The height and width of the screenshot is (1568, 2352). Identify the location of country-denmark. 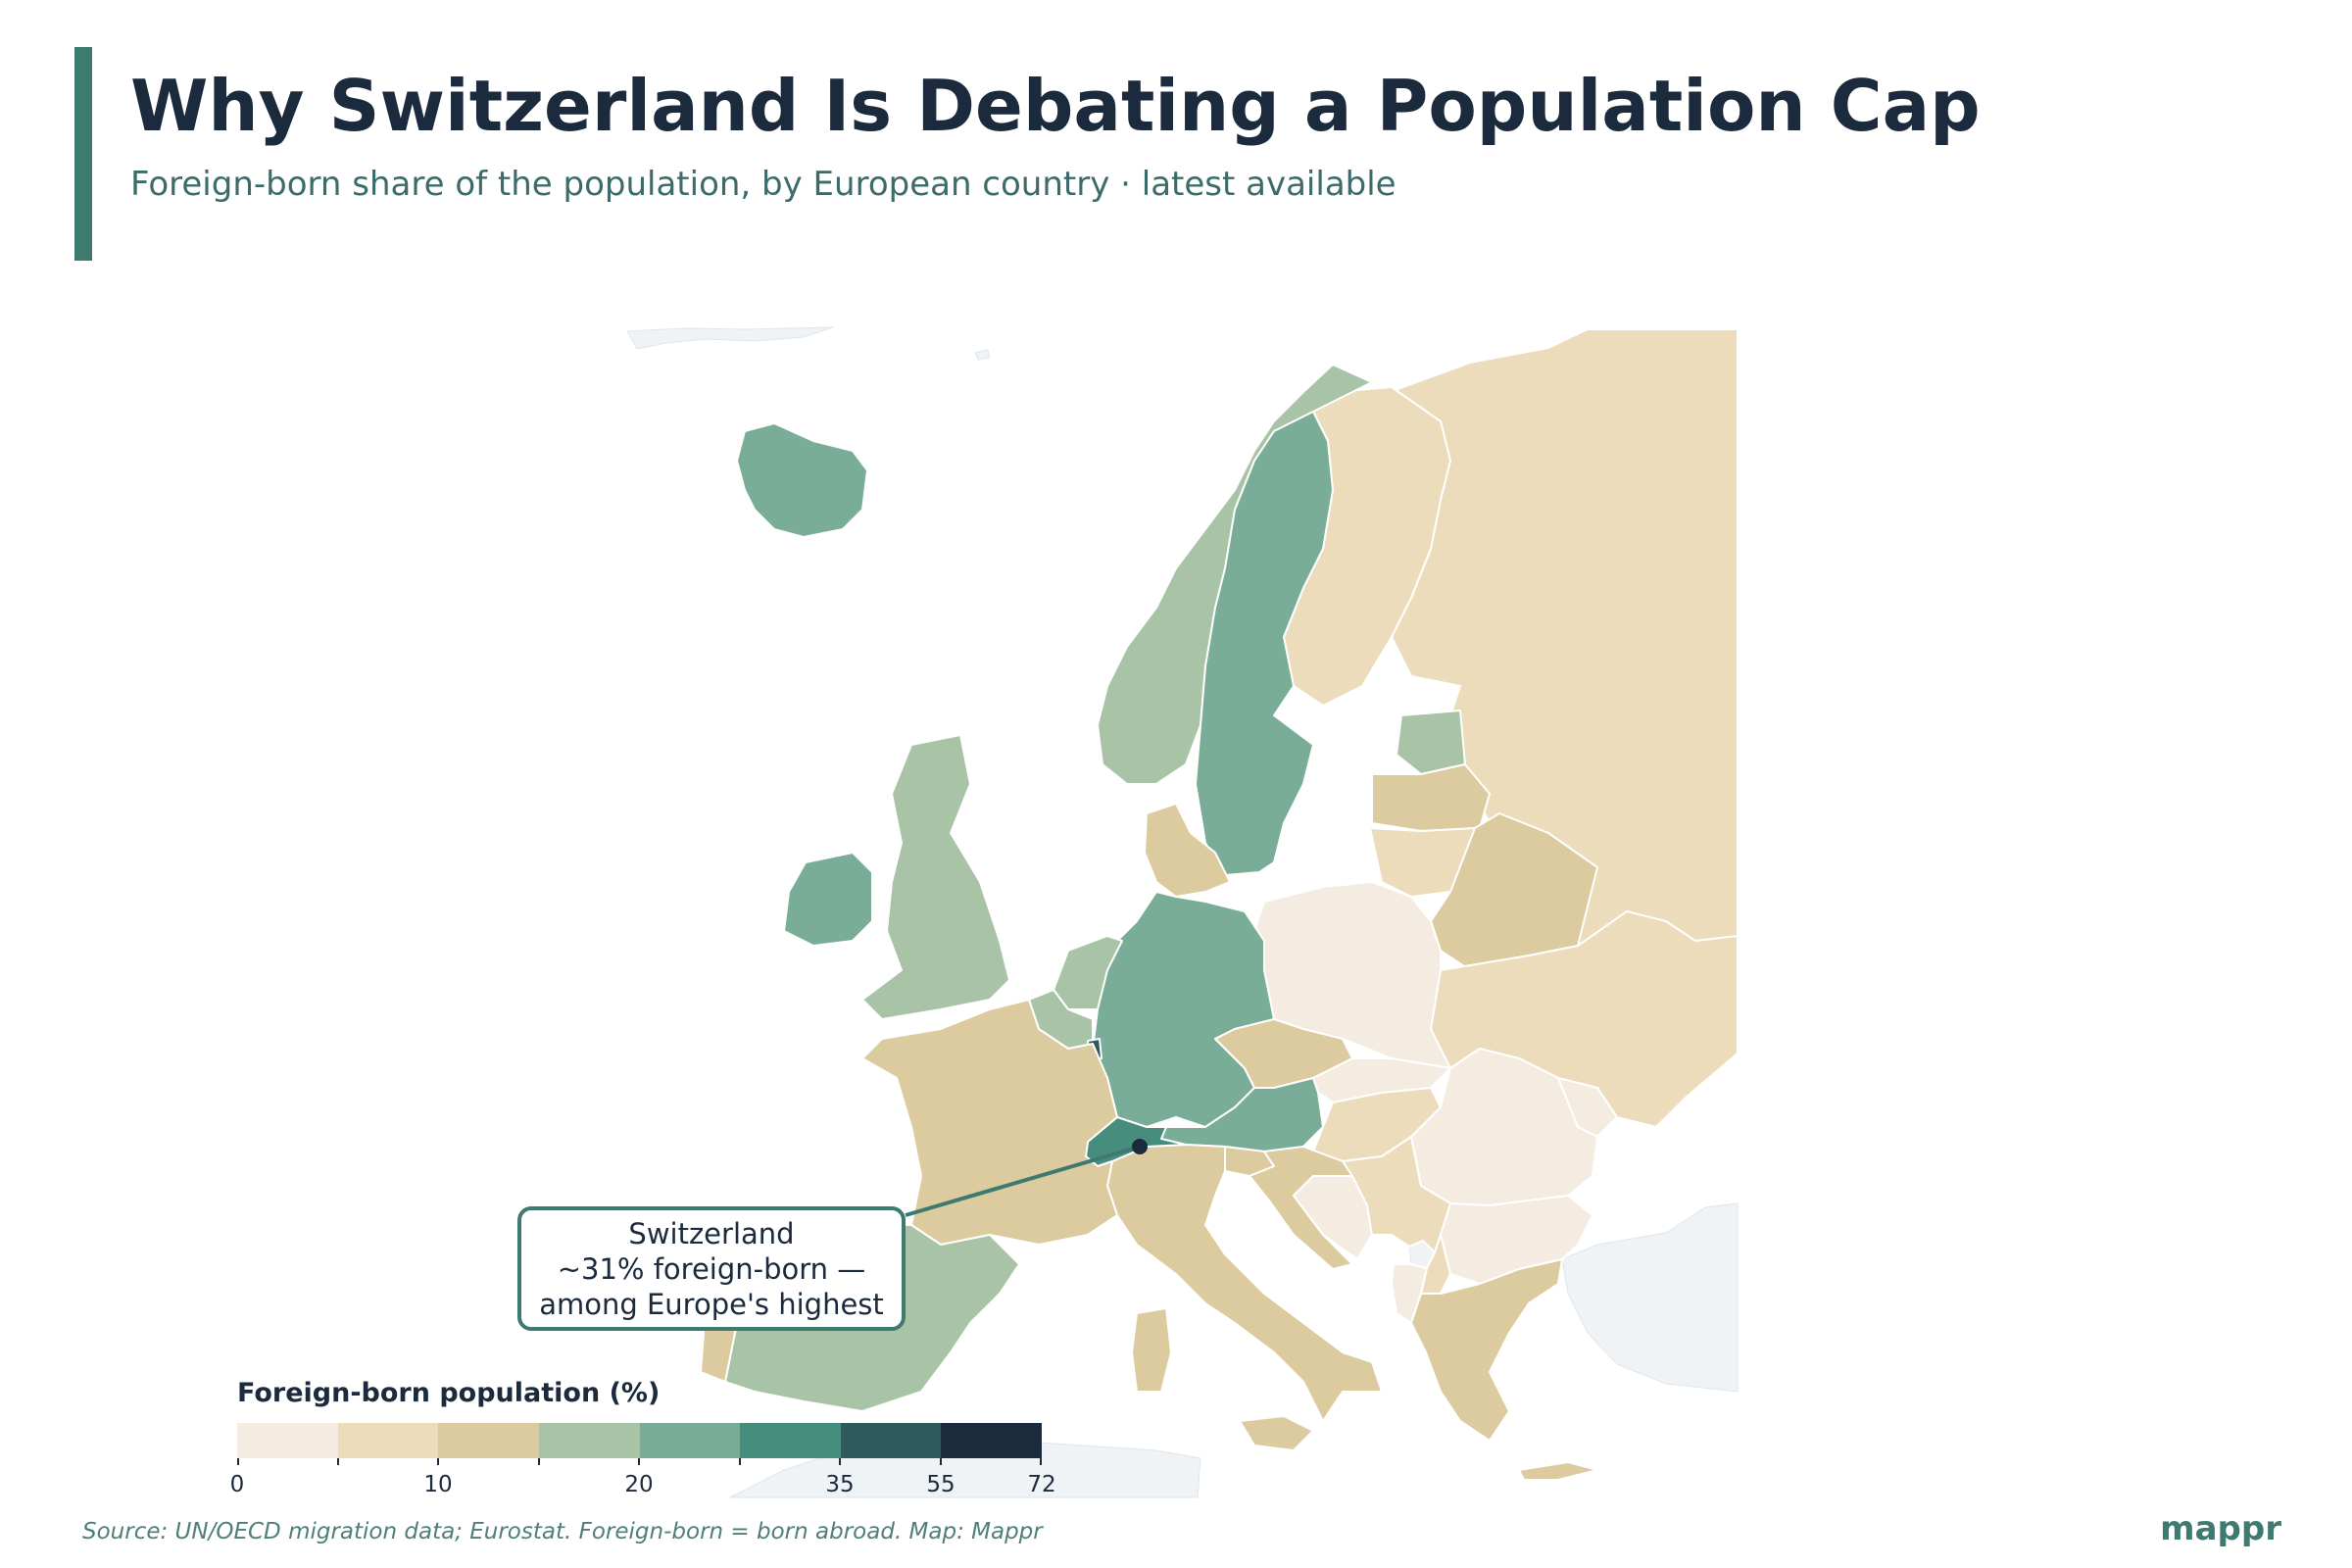
(1187, 850).